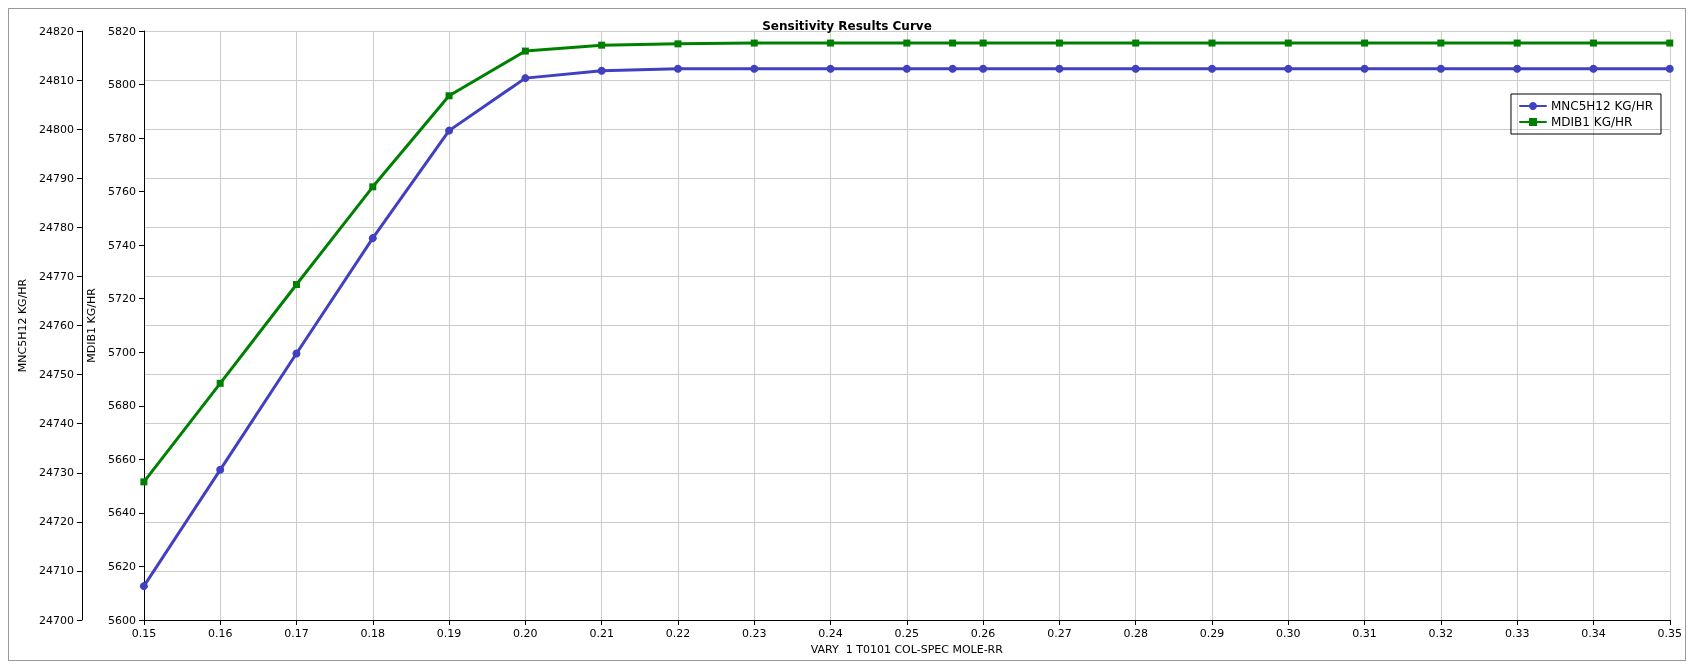 The image size is (1694, 669). Describe the element at coordinates (121, 620) in the screenshot. I see `y2-tick-label: 5600` at that location.